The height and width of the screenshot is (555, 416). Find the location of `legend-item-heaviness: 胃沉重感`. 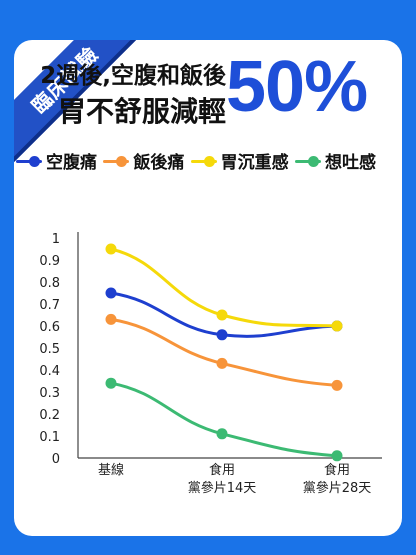

legend-item-heaviness: 胃沉重感 is located at coordinates (239, 160).